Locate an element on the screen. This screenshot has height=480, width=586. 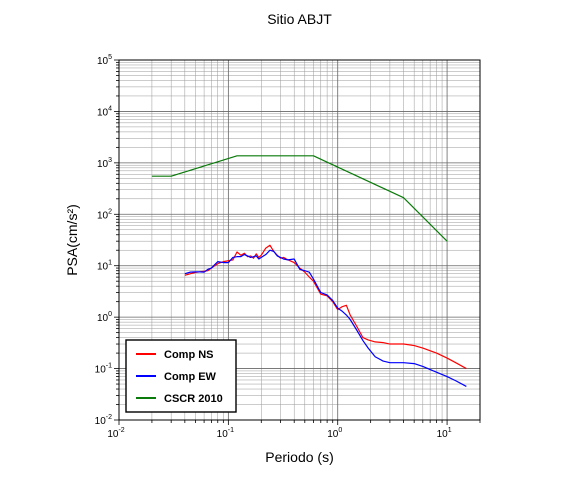
y-tick-label: 10⁻² is located at coordinates (103, 420).